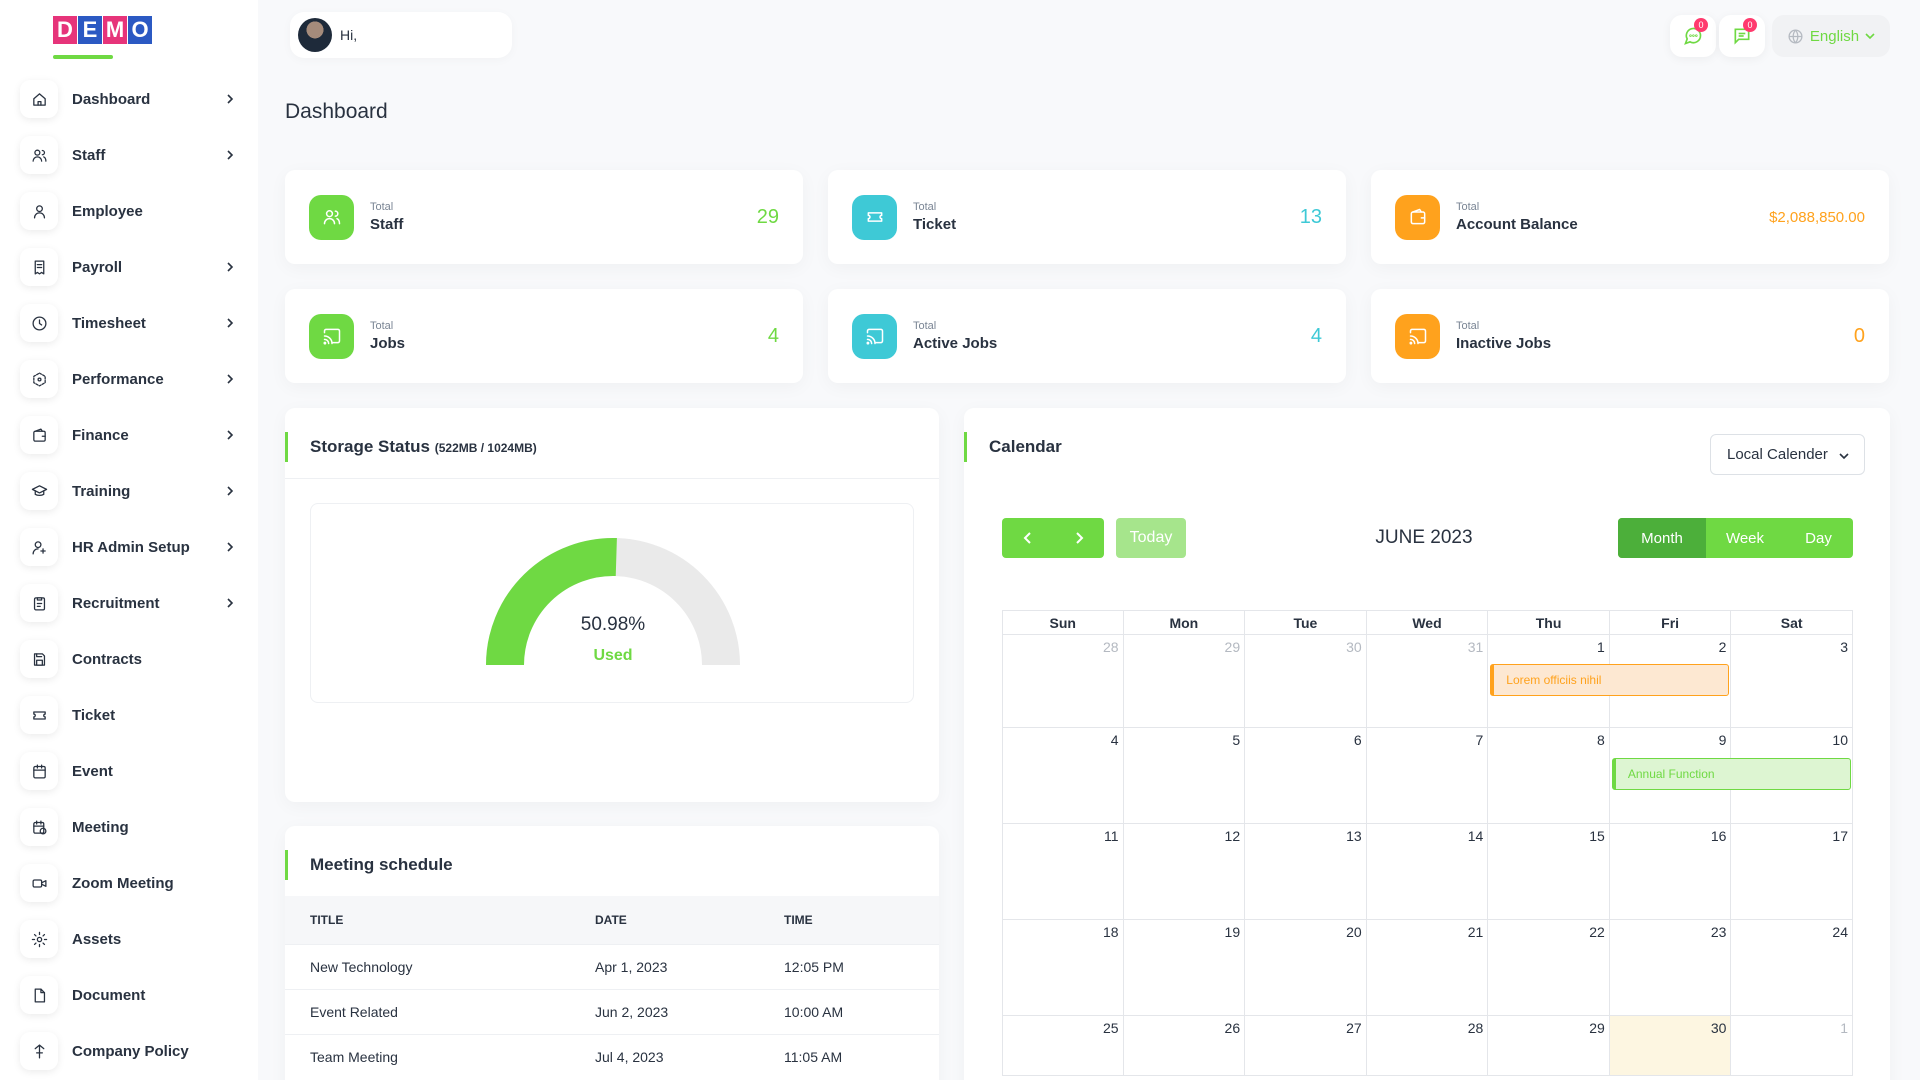 Image resolution: width=1920 pixels, height=1080 pixels. I want to click on sidebar-item-ticket: Ticket, so click(130, 715).